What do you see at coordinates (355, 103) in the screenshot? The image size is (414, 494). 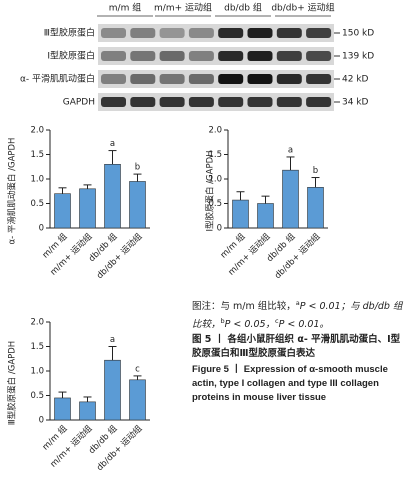 I see `size-label: 34 kD` at bounding box center [355, 103].